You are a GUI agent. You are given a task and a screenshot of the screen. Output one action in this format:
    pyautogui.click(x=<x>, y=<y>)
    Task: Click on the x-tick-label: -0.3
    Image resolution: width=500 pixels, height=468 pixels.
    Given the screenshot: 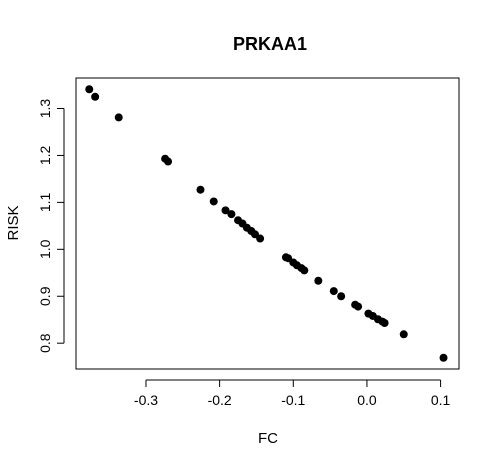 What is the action you would take?
    pyautogui.click(x=146, y=400)
    